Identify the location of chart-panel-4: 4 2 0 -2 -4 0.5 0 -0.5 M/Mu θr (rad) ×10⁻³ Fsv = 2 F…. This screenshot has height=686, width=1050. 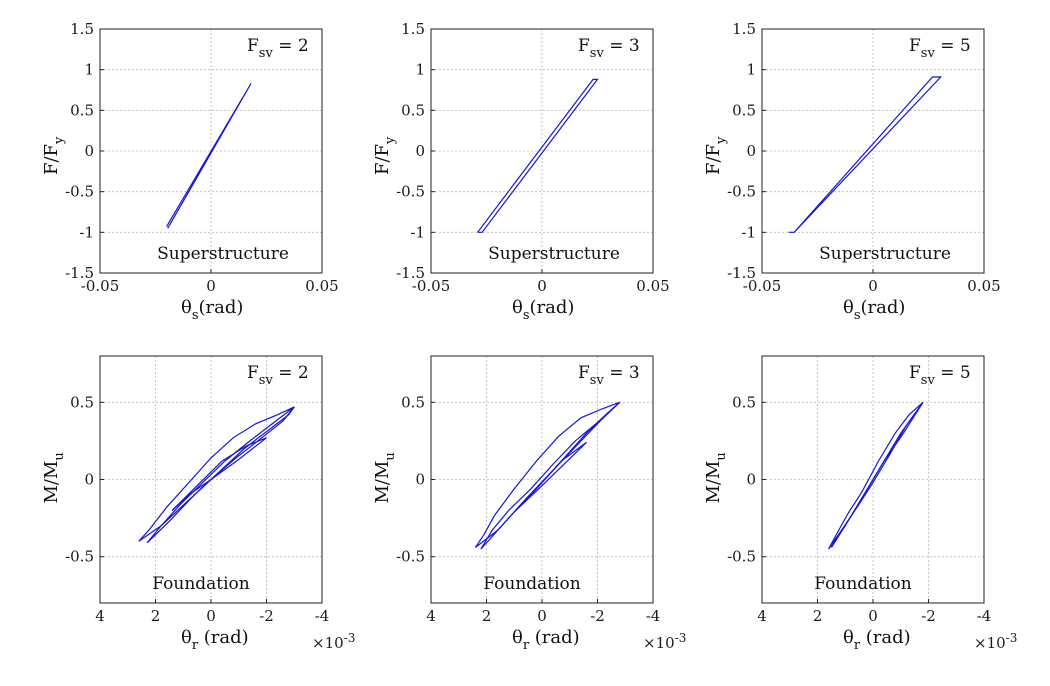
(198, 504).